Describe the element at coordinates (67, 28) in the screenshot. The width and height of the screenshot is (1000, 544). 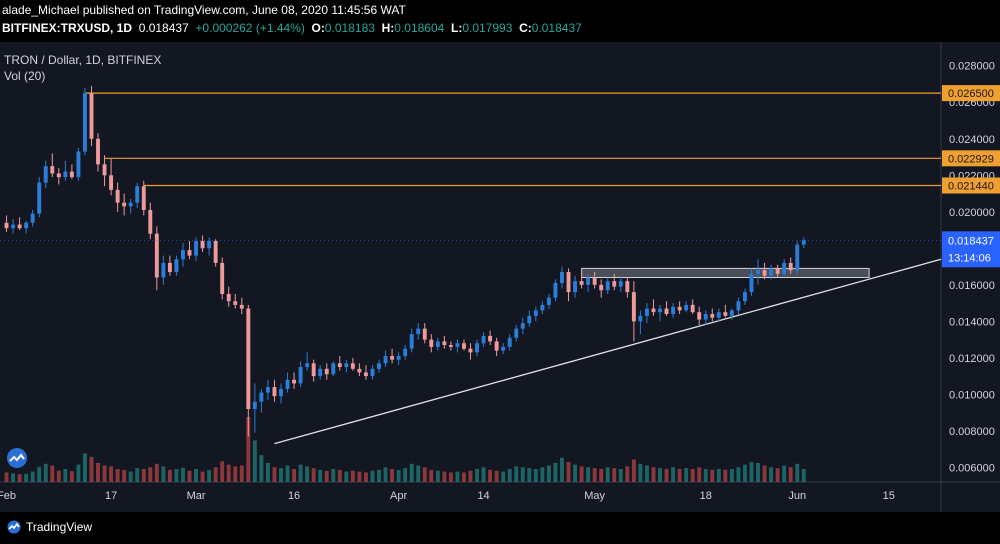
I see `symbol-label: BITFINEX:TRXUSD, 1D` at that location.